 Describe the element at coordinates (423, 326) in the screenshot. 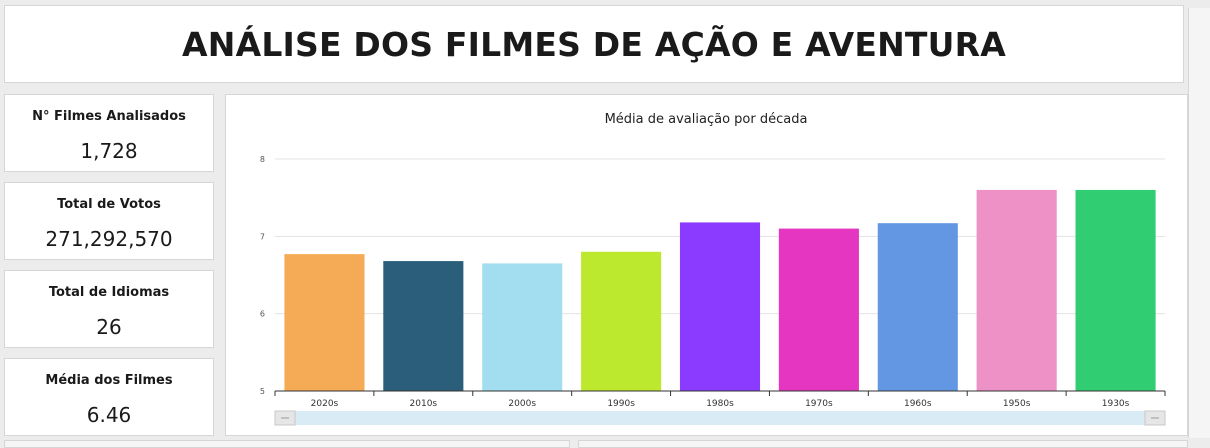

I see `bar-2010s` at that location.